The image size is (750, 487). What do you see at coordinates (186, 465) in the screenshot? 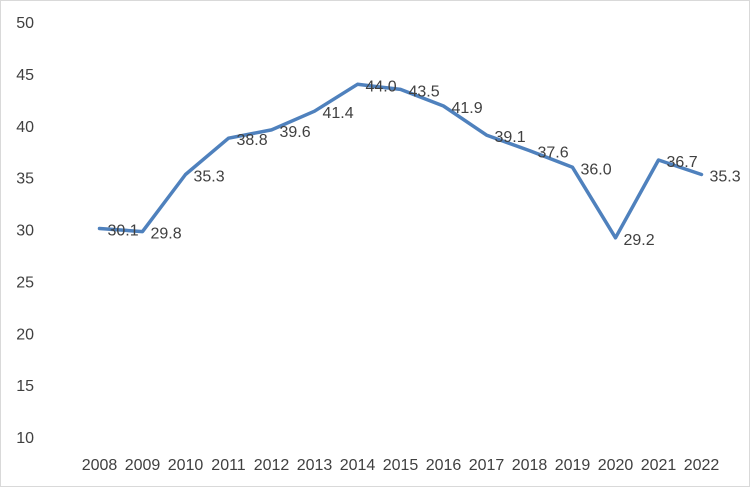
I see `x-tick-label: 2010` at bounding box center [186, 465].